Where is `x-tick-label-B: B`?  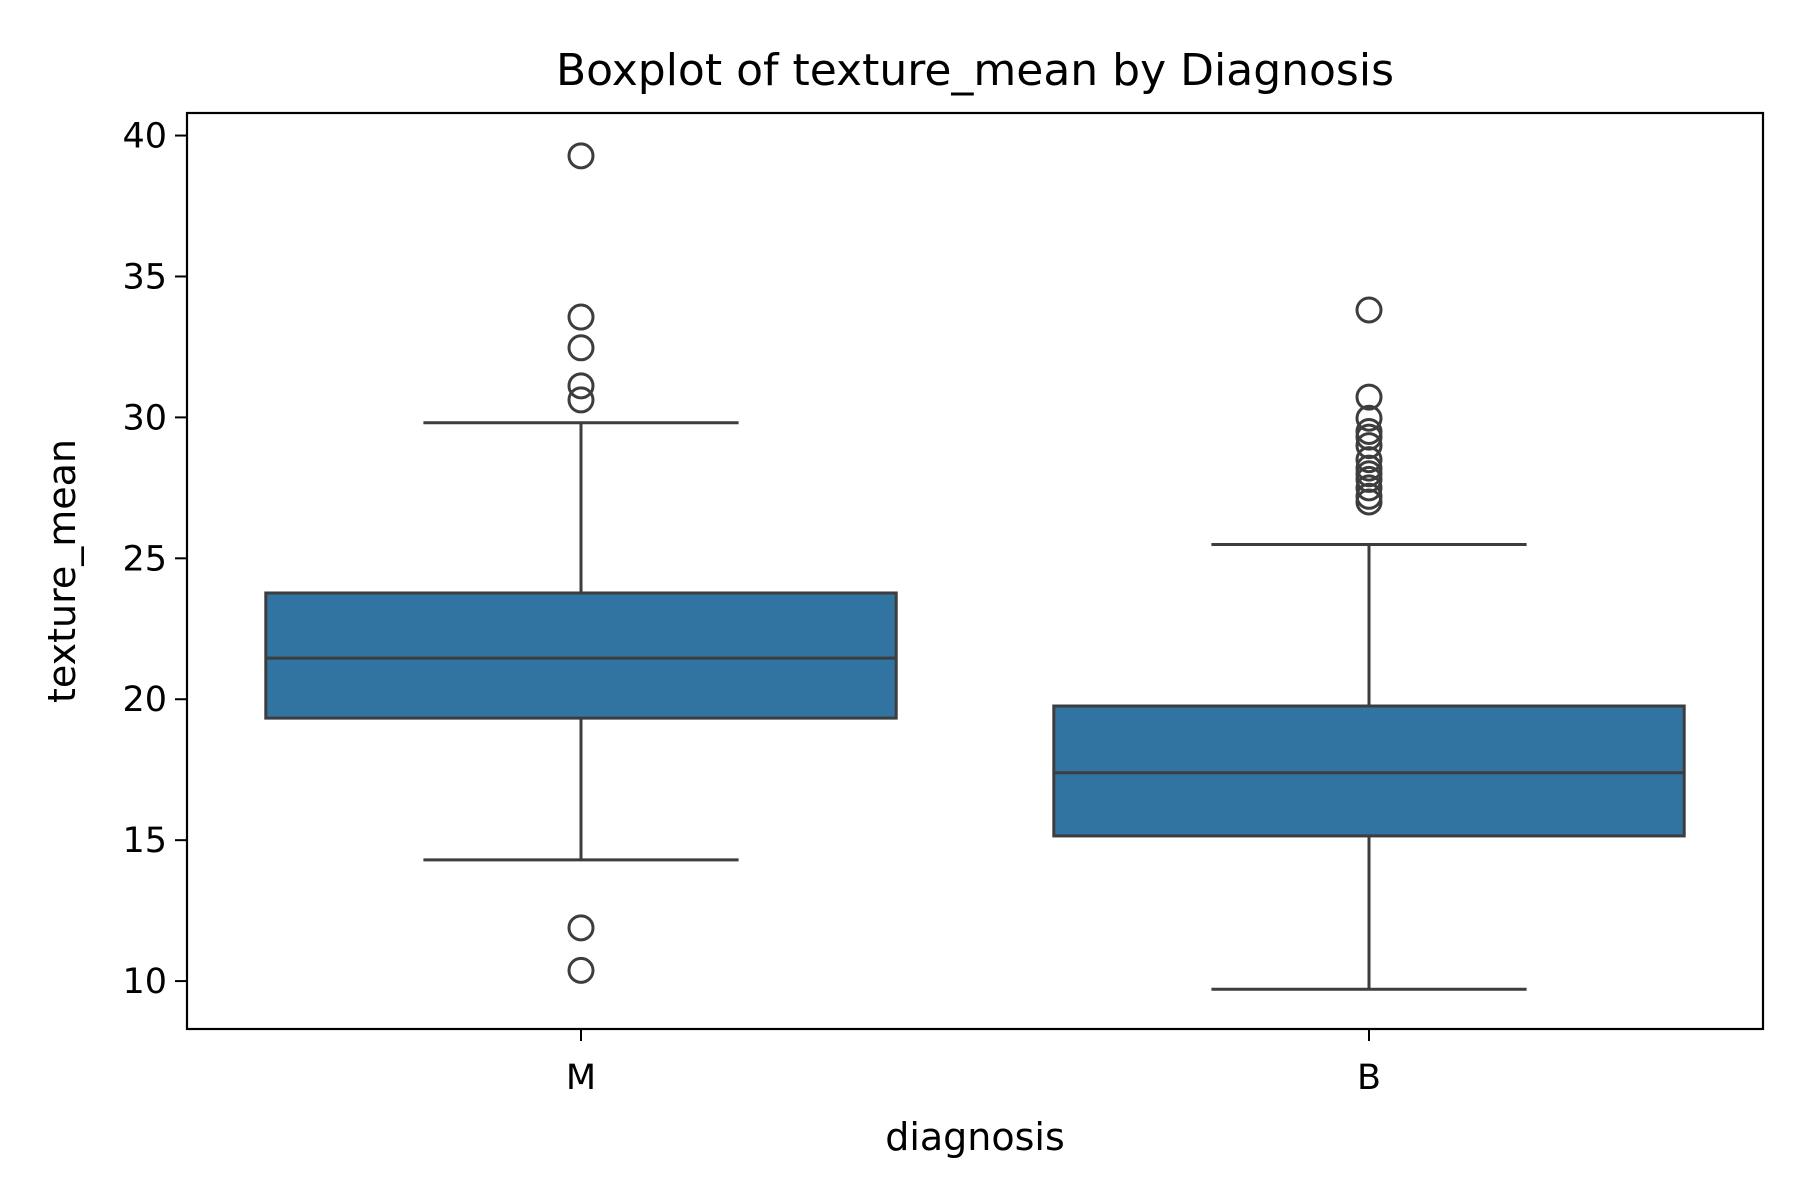
x-tick-label-B: B is located at coordinates (1369, 1078).